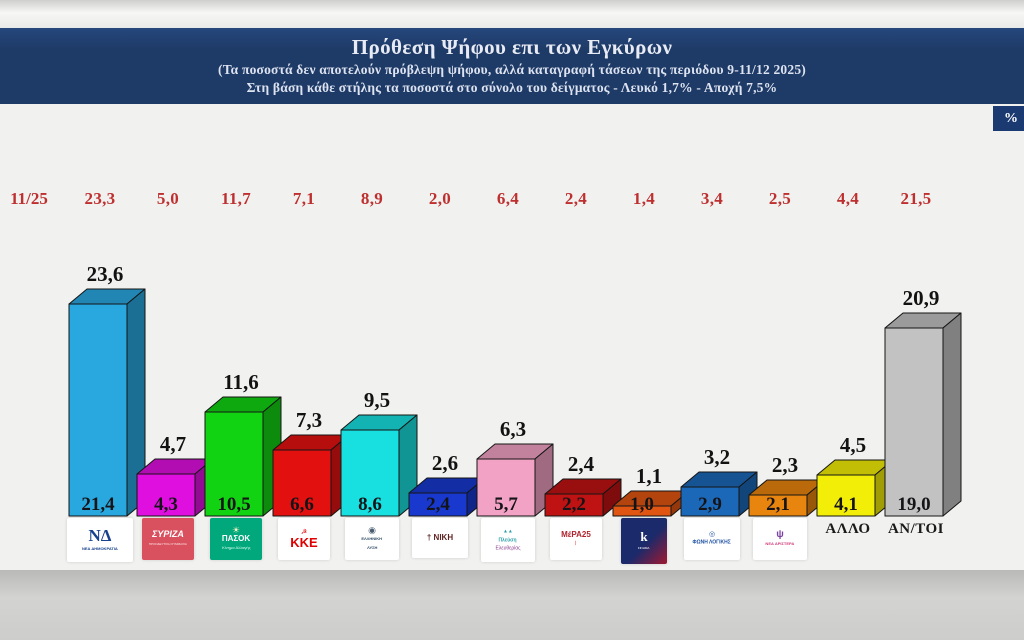 The height and width of the screenshot is (640, 1024). What do you see at coordinates (29, 198) in the screenshot?
I see `previous-poll-date: 11/25` at bounding box center [29, 198].